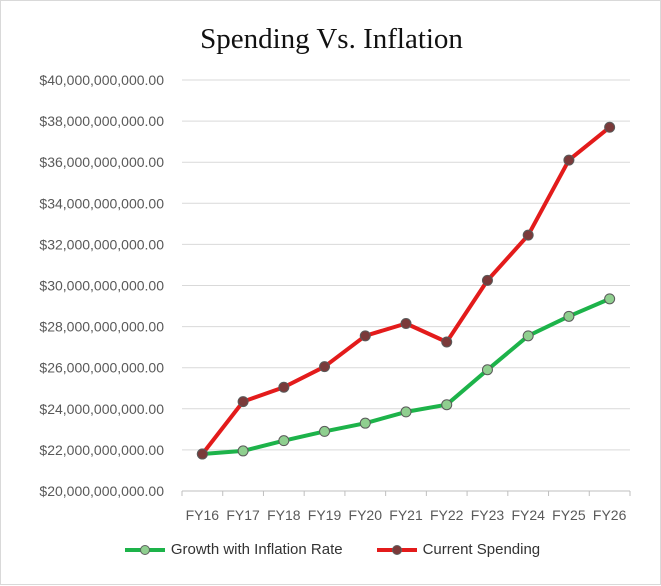 The height and width of the screenshot is (586, 661). Describe the element at coordinates (101, 203) in the screenshot. I see `y-tick-label: $34,000,000,000.00` at that location.